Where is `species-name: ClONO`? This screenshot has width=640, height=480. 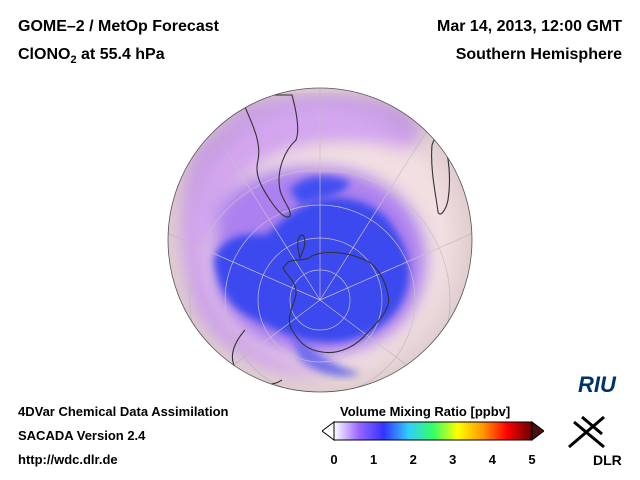 species-name: ClONO is located at coordinates (44, 54).